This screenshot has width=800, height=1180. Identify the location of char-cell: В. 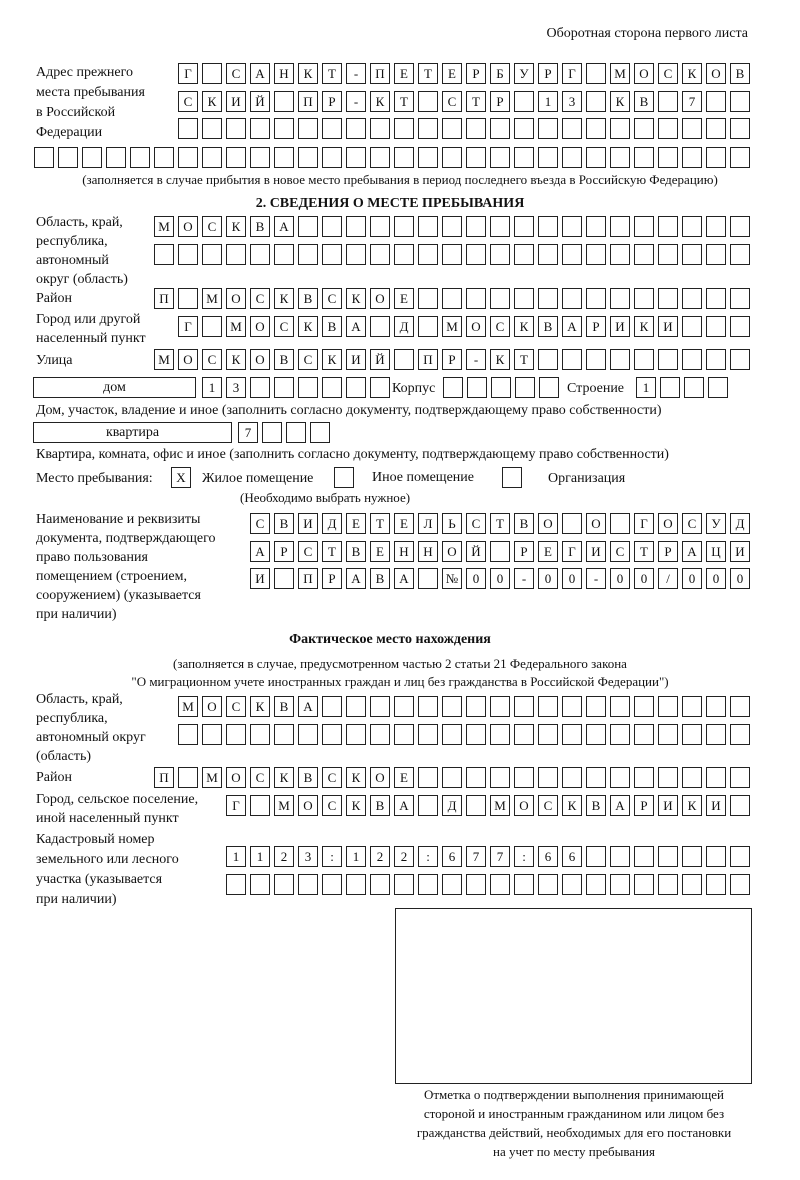
(284, 706).